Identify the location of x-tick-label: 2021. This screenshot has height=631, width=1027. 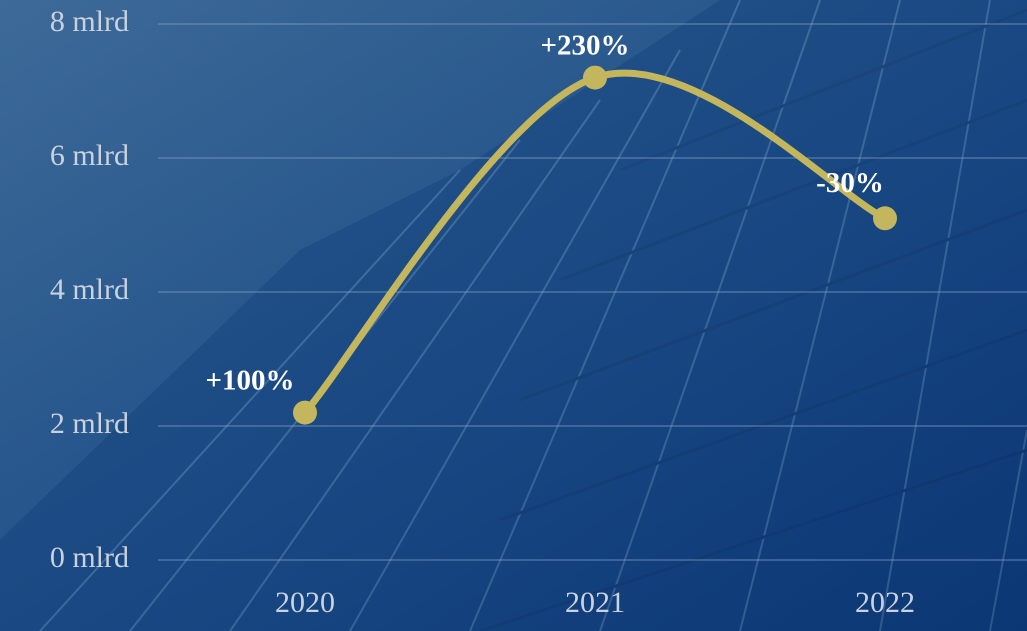
(595, 602).